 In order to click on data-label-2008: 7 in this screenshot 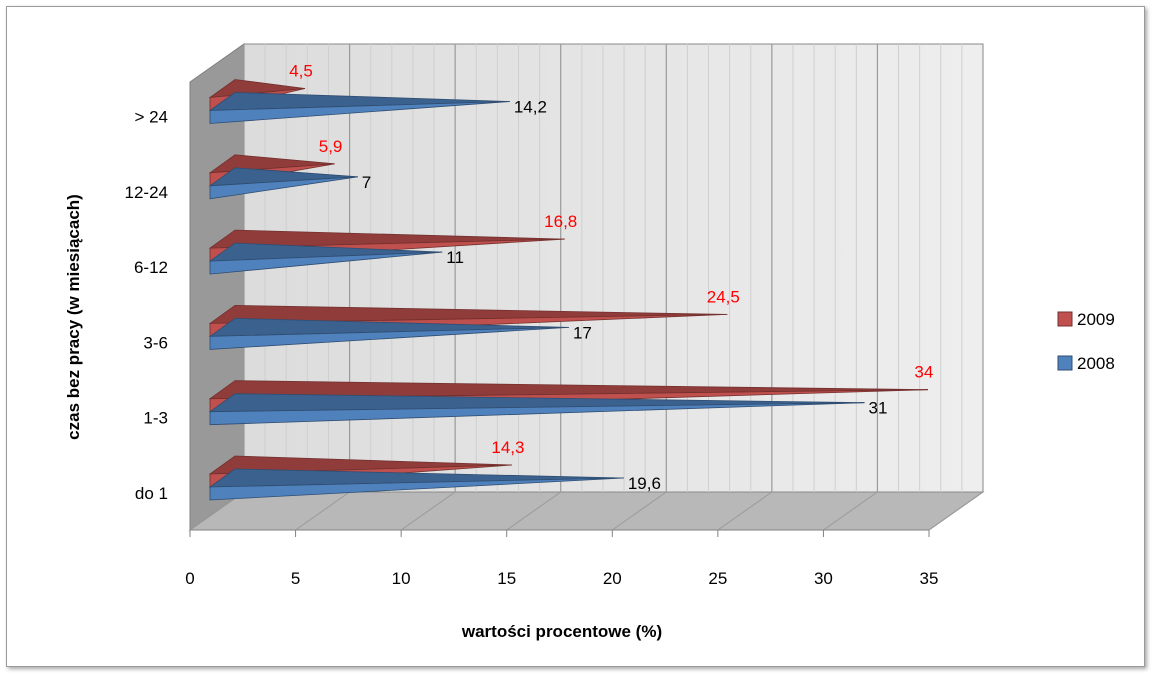, I will do `click(366, 182)`.